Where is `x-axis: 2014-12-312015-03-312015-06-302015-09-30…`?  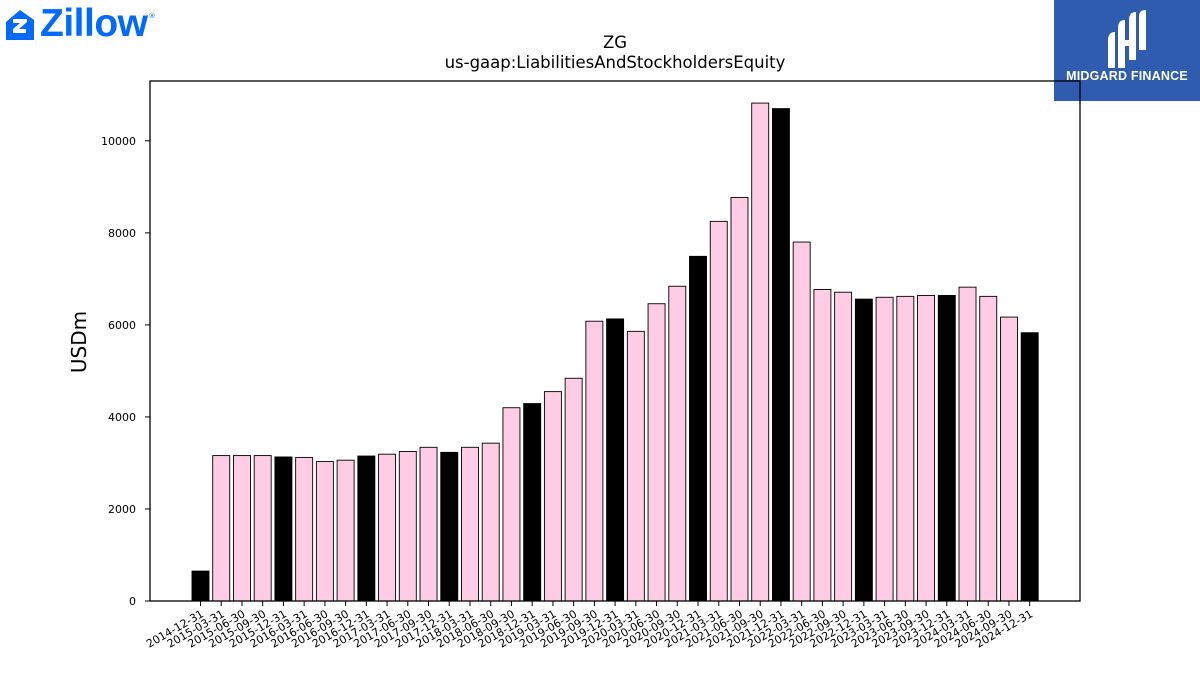 x-axis: 2014-12-312015-03-312015-06-302015-09-30… is located at coordinates (589, 626).